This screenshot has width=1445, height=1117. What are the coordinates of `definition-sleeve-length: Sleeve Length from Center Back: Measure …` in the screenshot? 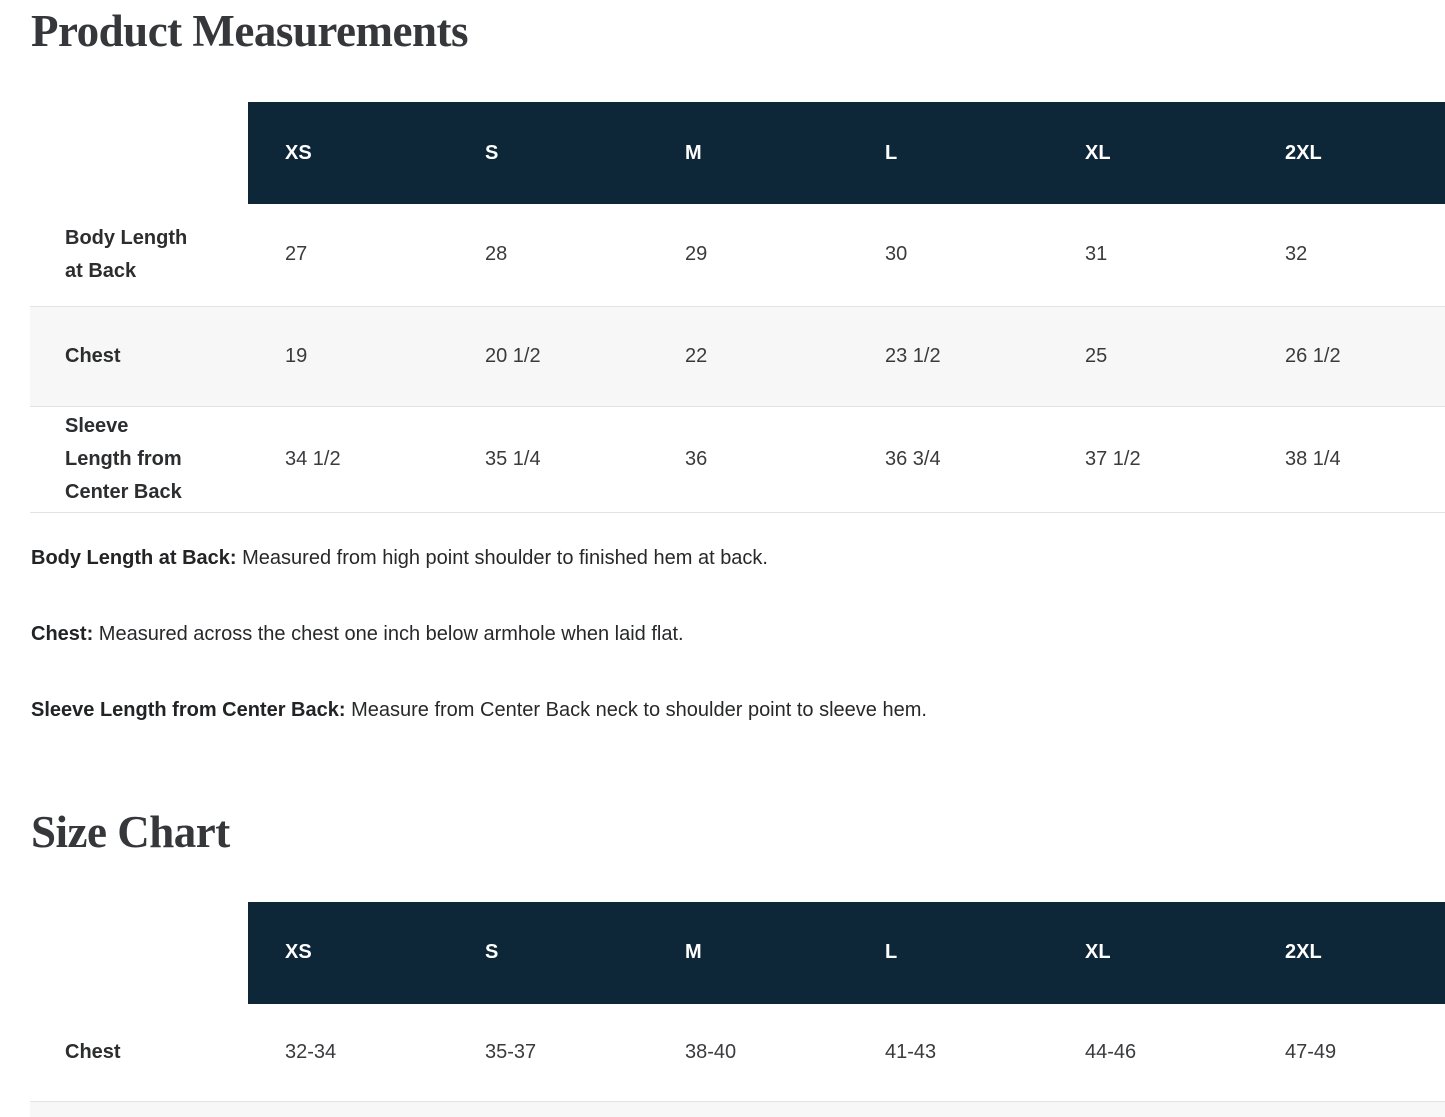 It's located at (738, 710).